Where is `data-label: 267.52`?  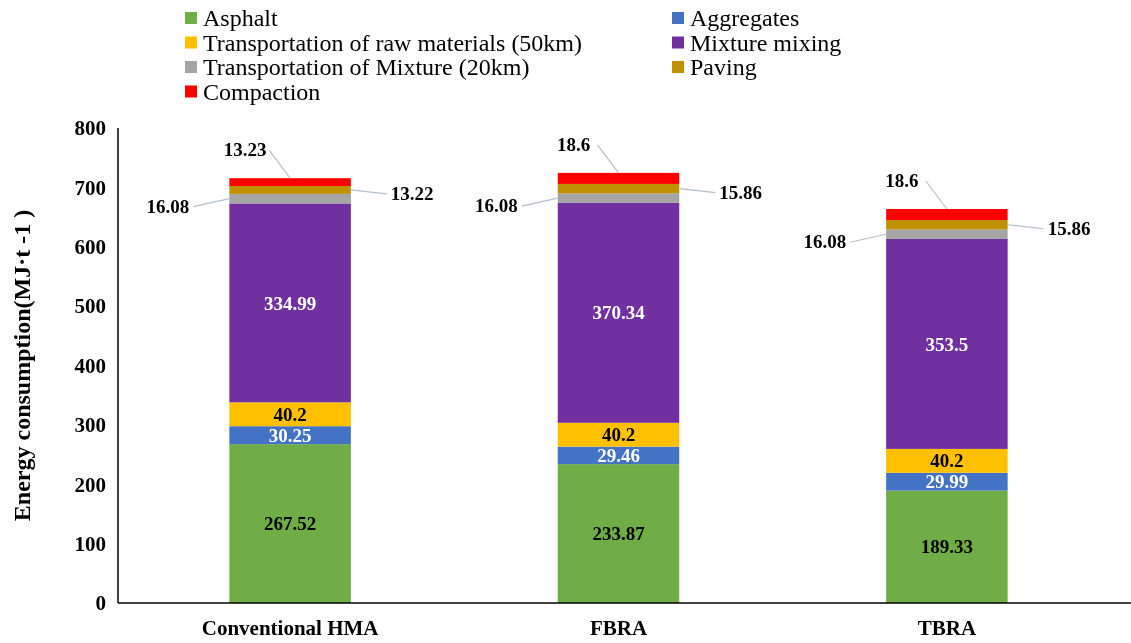
data-label: 267.52 is located at coordinates (290, 524).